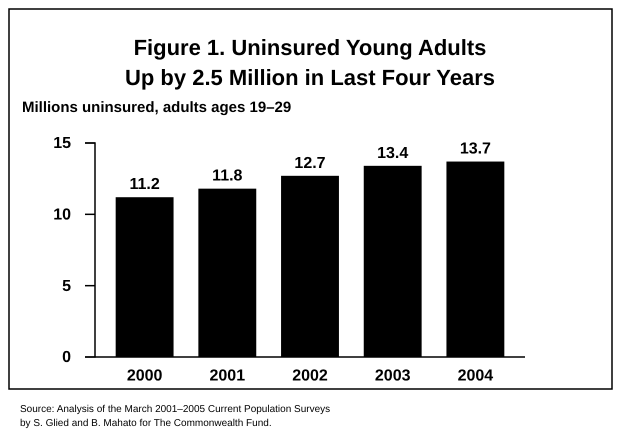  I want to click on data-label: 13.4, so click(392, 153).